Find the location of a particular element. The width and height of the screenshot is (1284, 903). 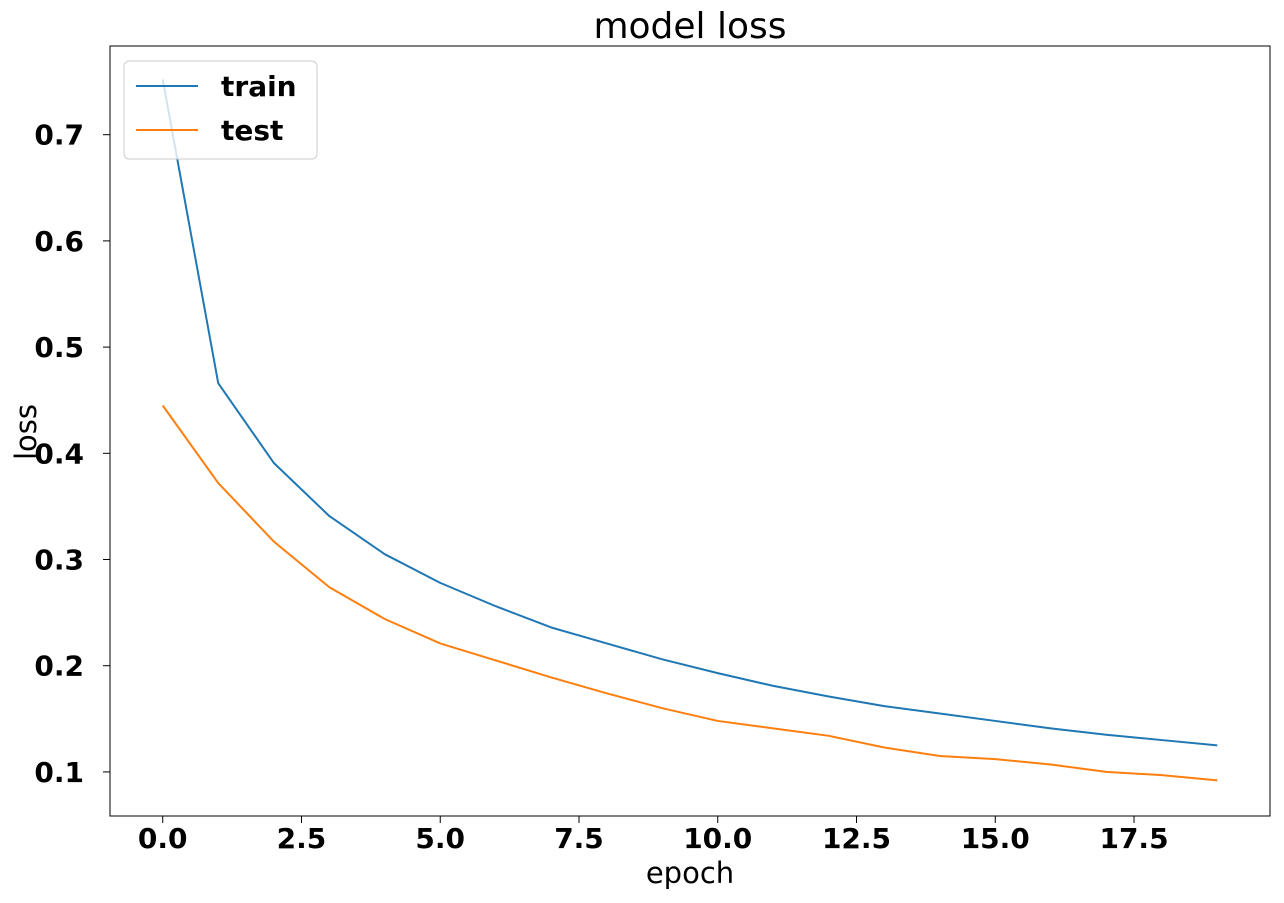

x-axis-ticks: 0.0 2.5 5.0 7.5 10.0 12.5 15.0 17.5 is located at coordinates (653, 835).